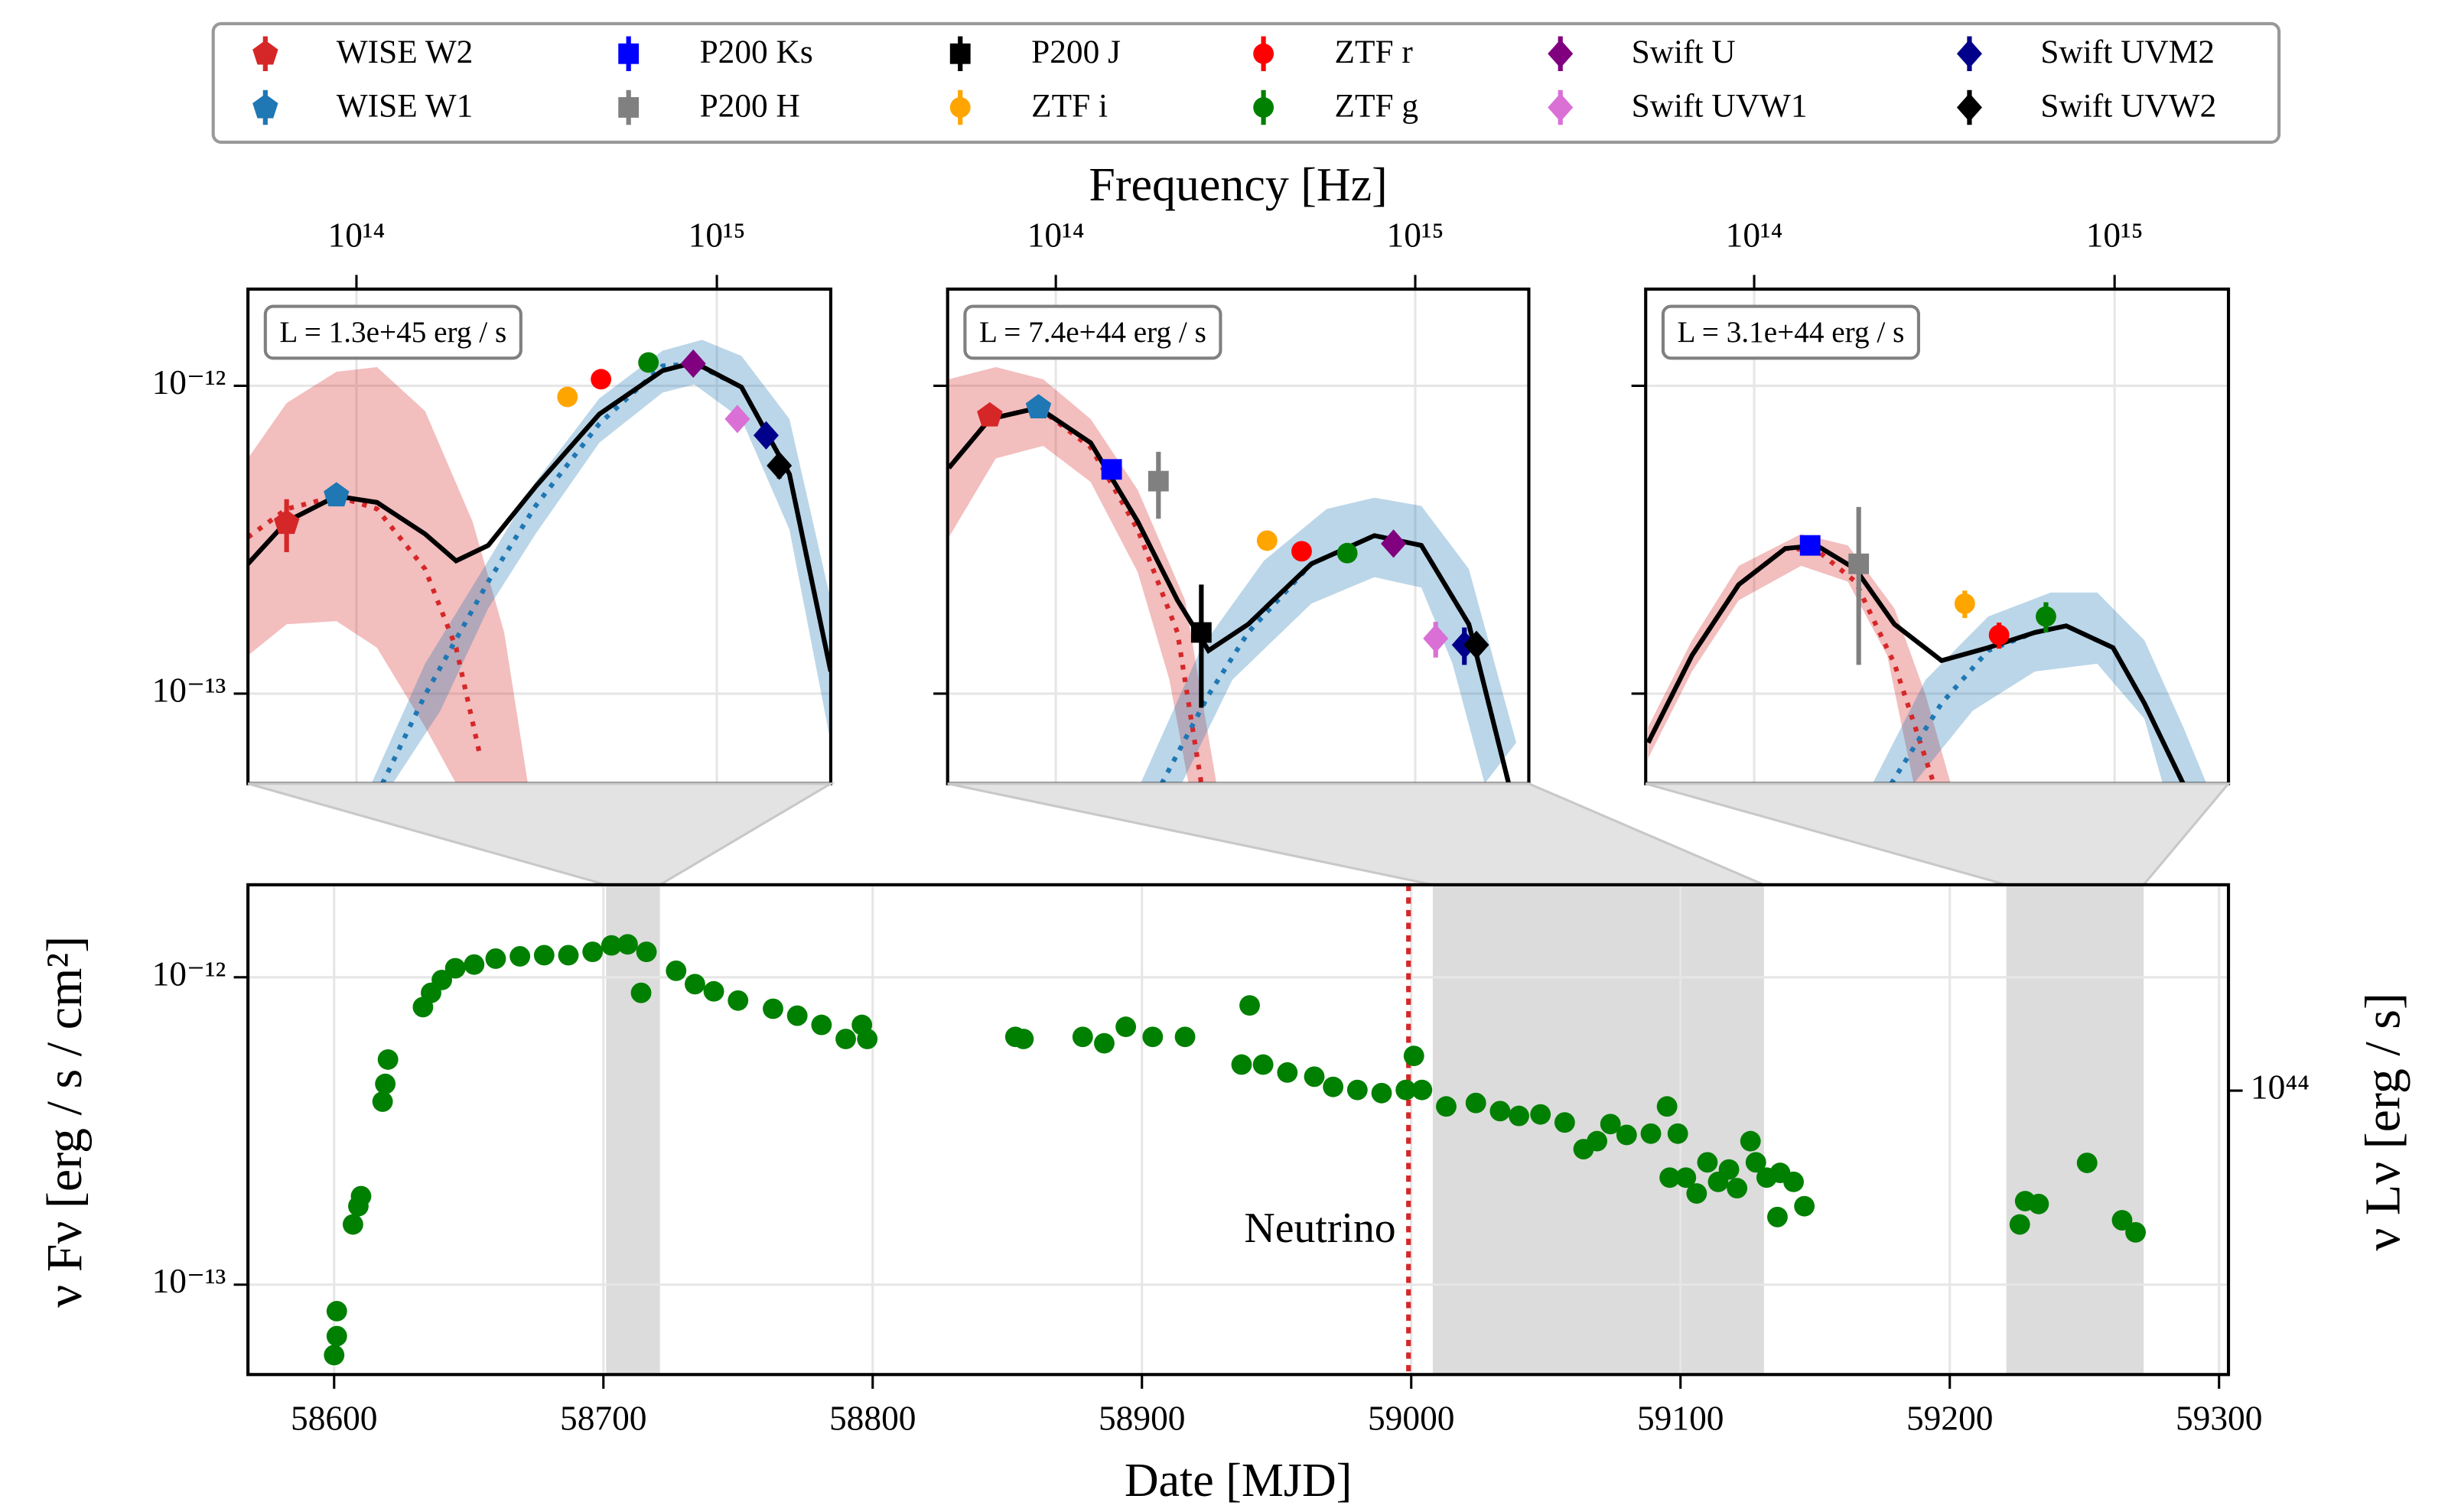 The width and height of the screenshot is (2448, 1512). What do you see at coordinates (2219, 1419) in the screenshot?
I see `x-tick-label: 59300` at bounding box center [2219, 1419].